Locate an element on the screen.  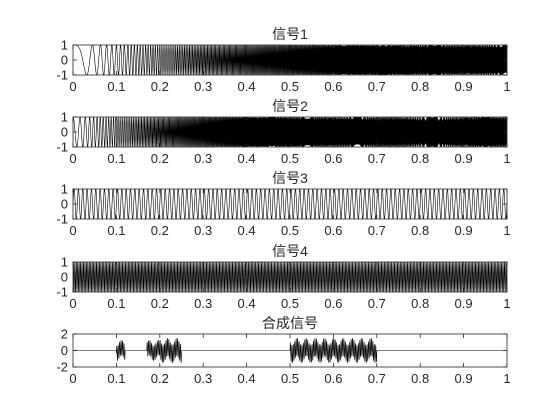
subplot-title: 信号2 is located at coordinates (290, 106).